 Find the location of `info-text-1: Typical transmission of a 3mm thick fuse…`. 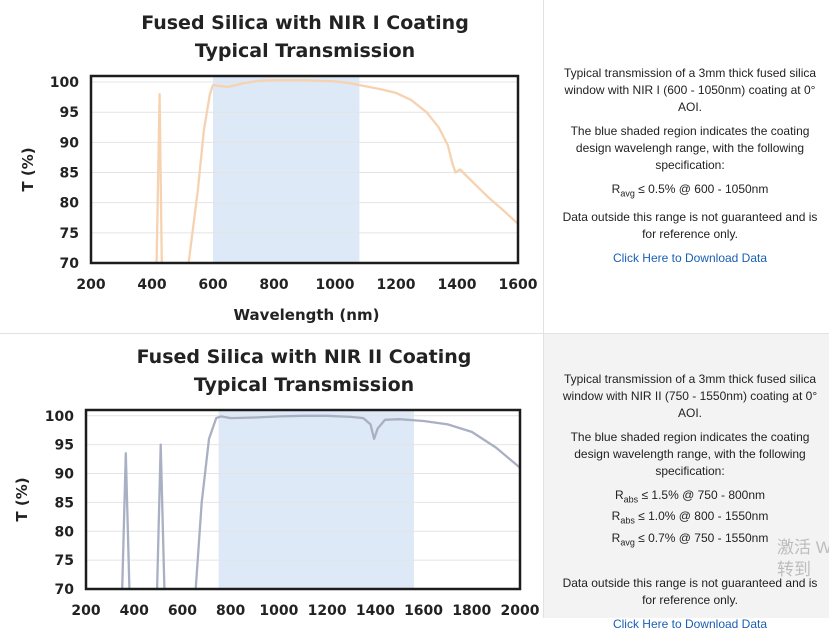

info-text-1: Typical transmission of a 3mm thick fuse… is located at coordinates (690, 169).